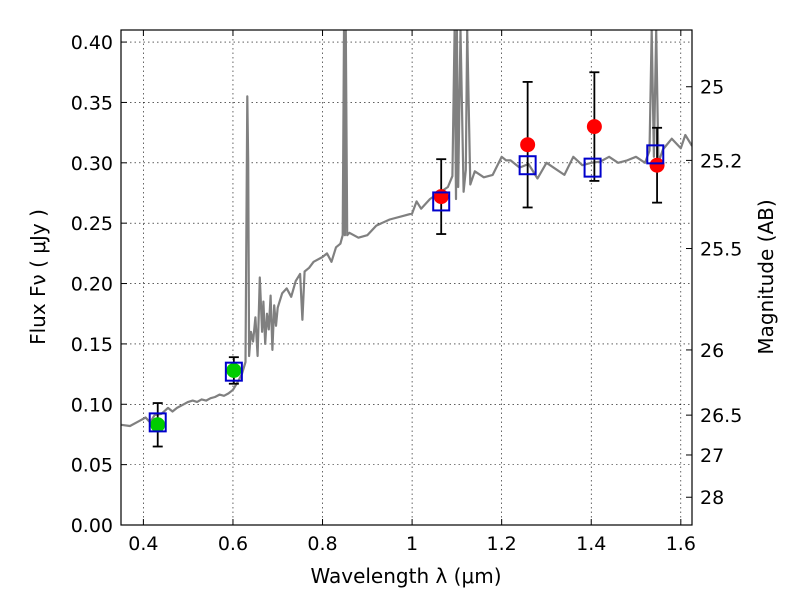 The height and width of the screenshot is (600, 800). I want to click on x-tick-label: 1.4, so click(591, 544).